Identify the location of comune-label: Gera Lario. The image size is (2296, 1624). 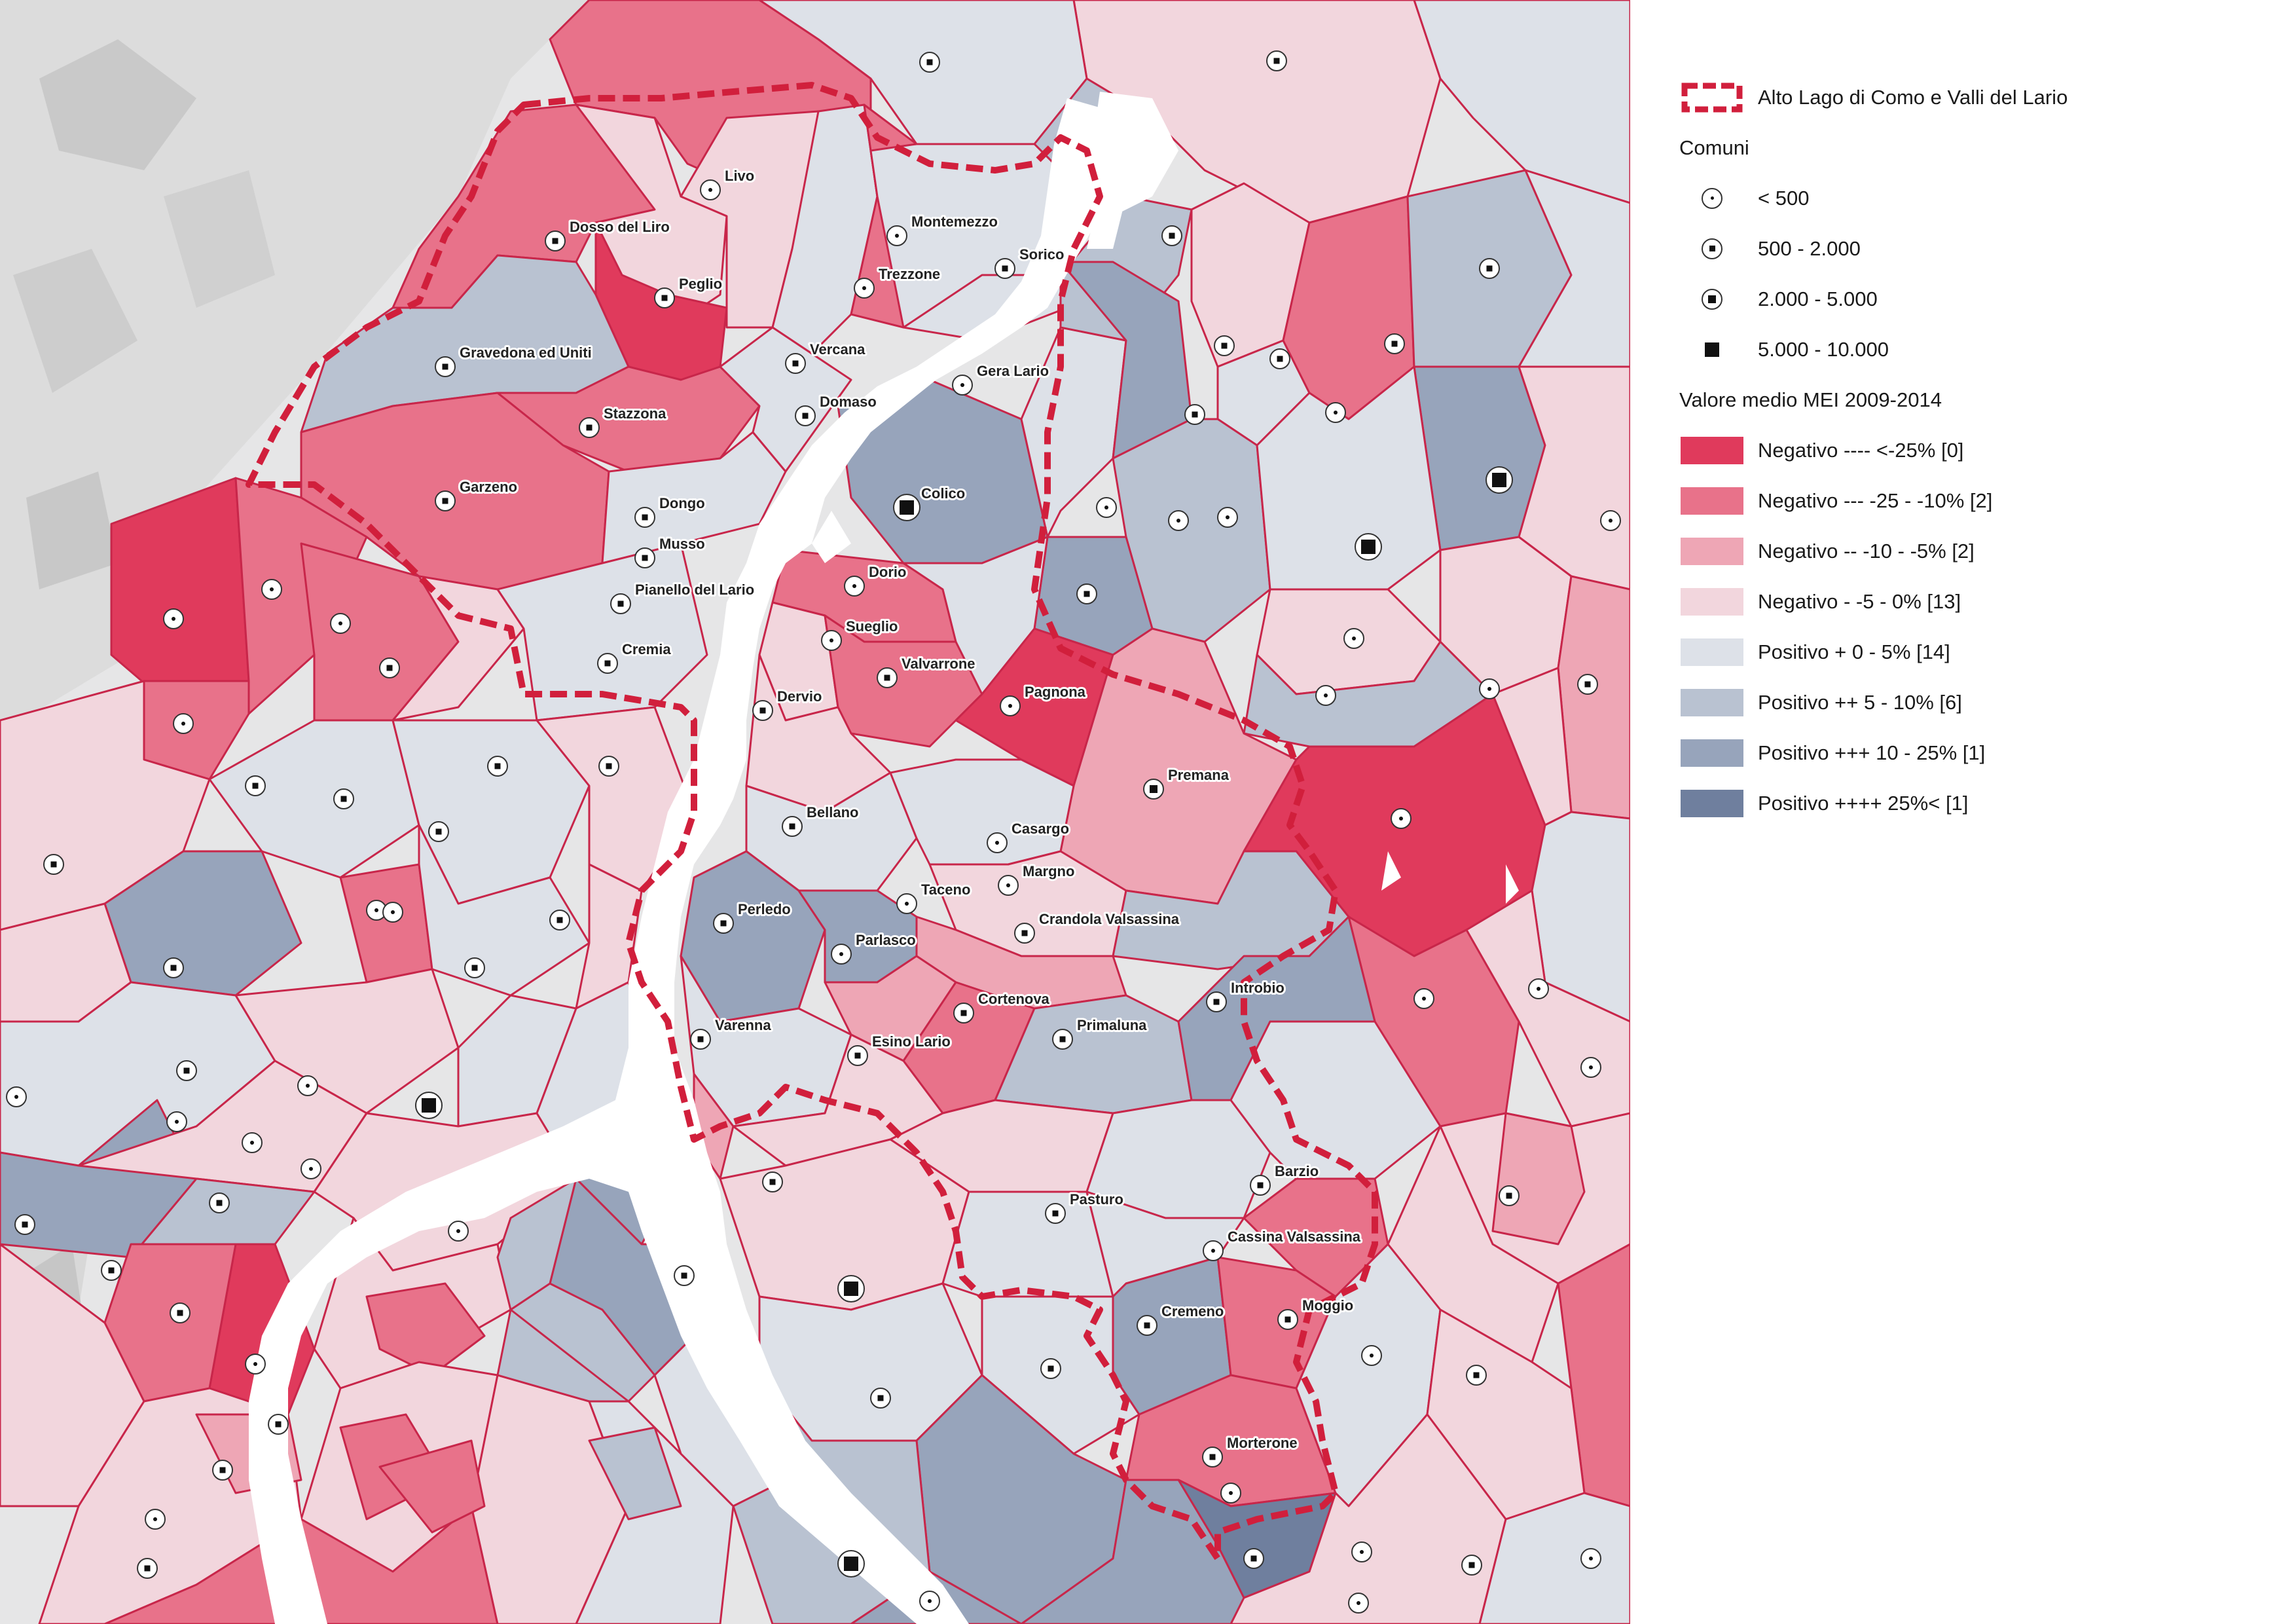
(1013, 371).